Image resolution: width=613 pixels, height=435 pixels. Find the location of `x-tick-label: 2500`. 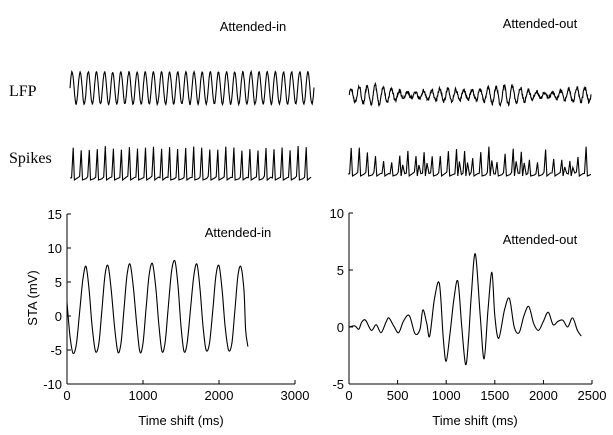

x-tick-label: 2500 is located at coordinates (592, 395).